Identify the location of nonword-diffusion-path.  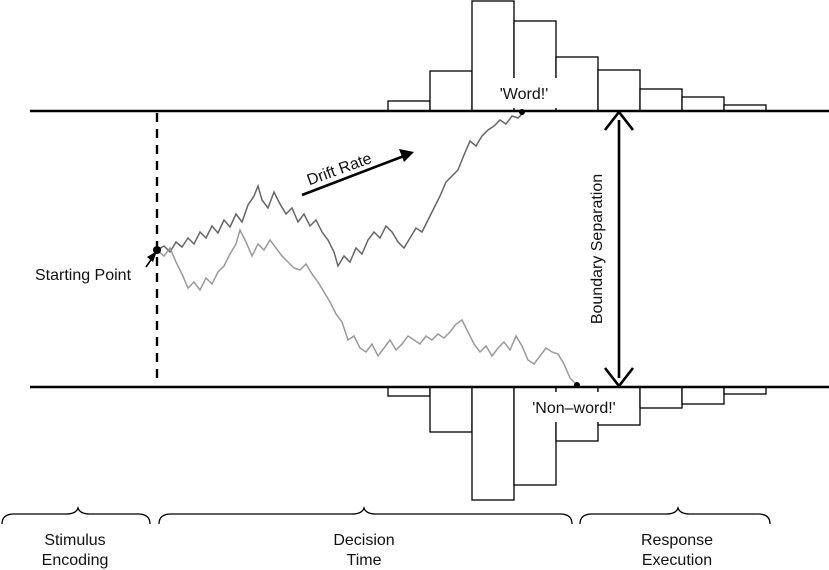
(366, 306).